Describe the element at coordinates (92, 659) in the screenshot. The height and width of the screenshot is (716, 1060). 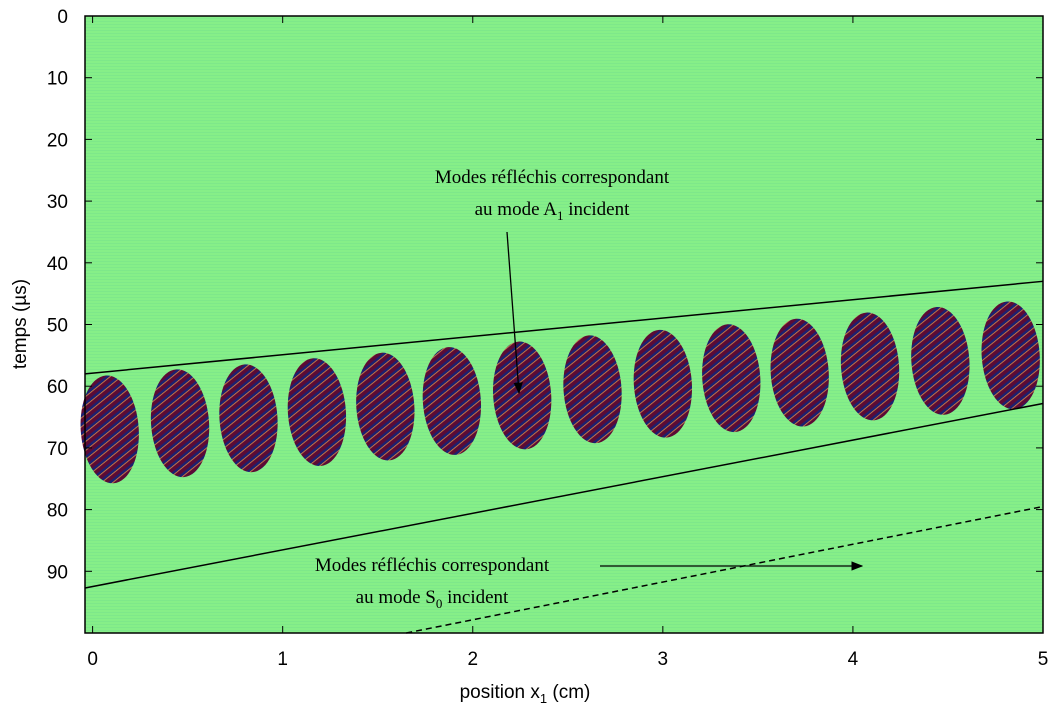
I see `x-tick-label: 0` at that location.